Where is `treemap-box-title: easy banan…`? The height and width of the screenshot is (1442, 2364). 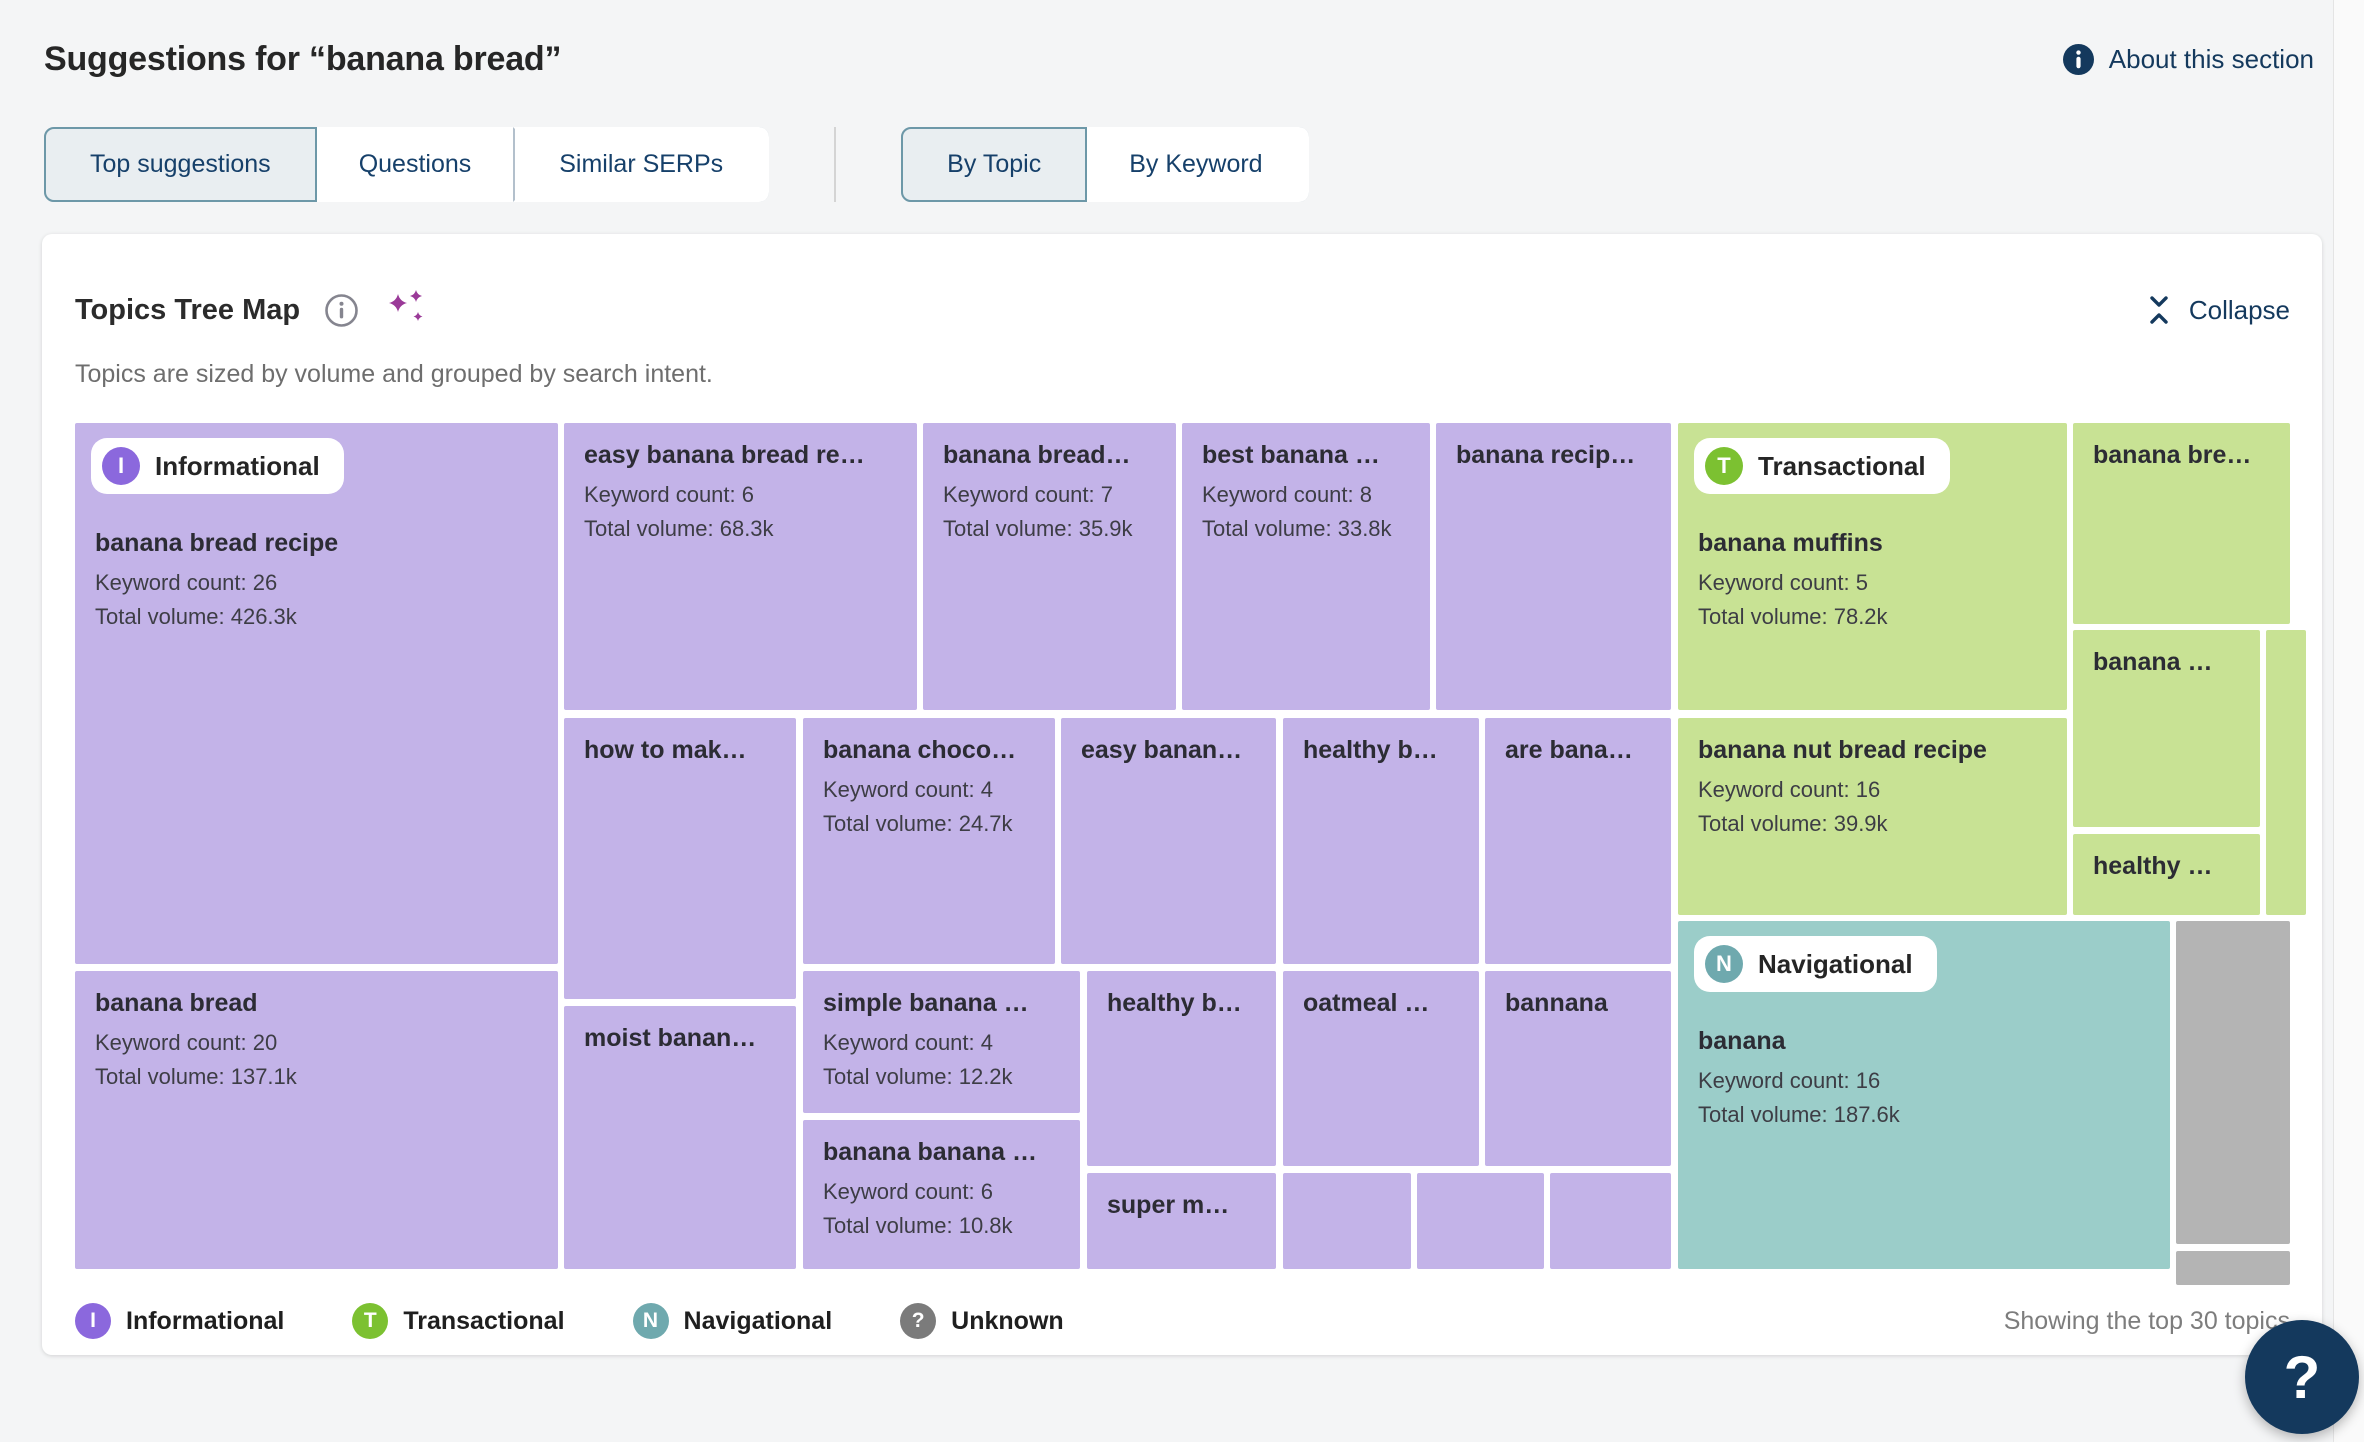 treemap-box-title: easy banan… is located at coordinates (1162, 750).